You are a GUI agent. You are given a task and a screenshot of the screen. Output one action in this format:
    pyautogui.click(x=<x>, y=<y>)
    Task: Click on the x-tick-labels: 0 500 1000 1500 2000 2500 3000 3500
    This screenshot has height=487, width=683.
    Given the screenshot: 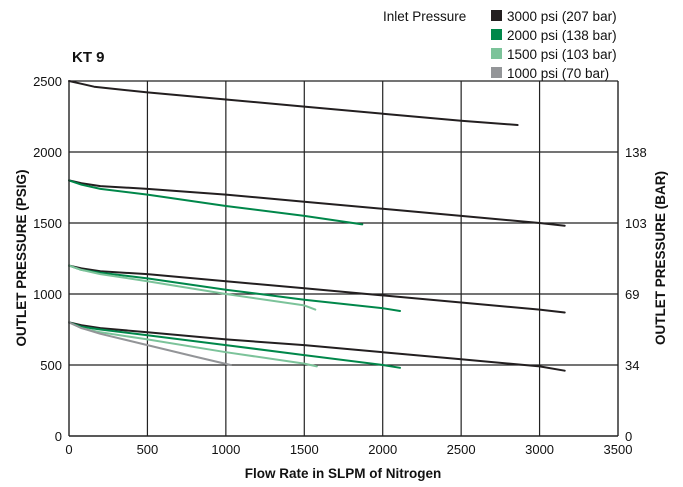 What is the action you would take?
    pyautogui.click(x=348, y=449)
    